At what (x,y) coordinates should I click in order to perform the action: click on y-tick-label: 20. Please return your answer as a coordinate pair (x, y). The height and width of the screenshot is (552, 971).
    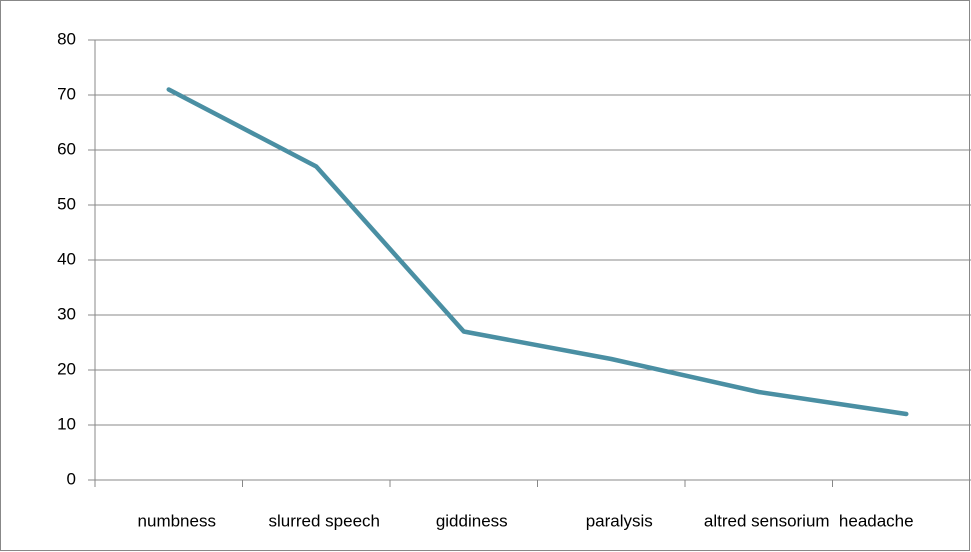
    Looking at the image, I should click on (66, 368).